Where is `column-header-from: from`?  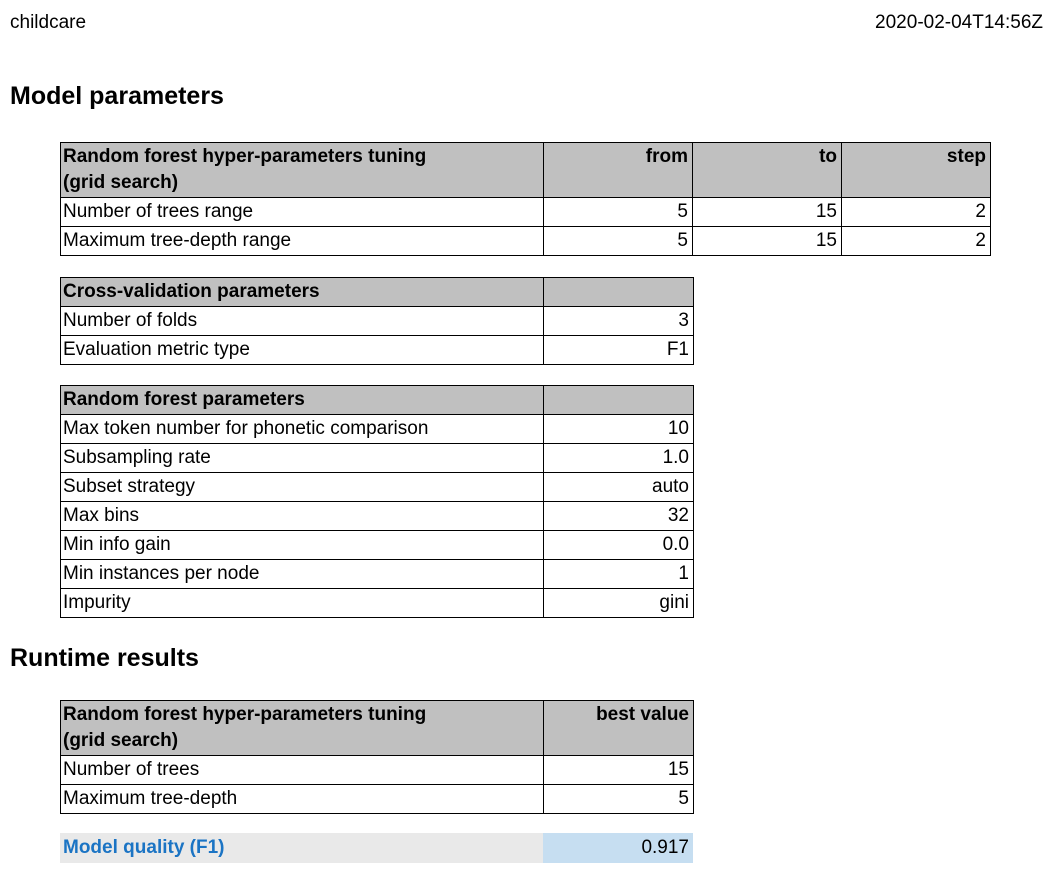 column-header-from: from is located at coordinates (618, 170).